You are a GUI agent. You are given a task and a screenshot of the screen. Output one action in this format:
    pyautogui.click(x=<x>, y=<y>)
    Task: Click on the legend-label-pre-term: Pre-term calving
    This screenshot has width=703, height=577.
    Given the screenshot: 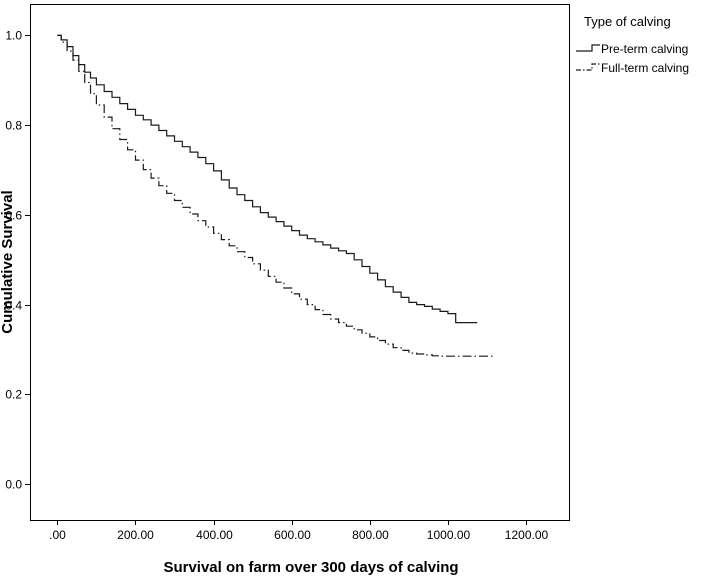 What is the action you would take?
    pyautogui.click(x=644, y=49)
    